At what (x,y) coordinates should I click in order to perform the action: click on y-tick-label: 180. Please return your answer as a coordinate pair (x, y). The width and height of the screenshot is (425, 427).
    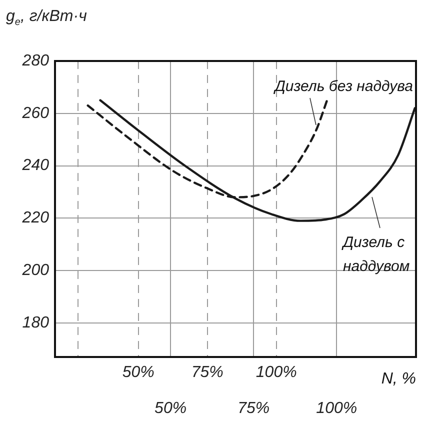
    Looking at the image, I should click on (36, 323).